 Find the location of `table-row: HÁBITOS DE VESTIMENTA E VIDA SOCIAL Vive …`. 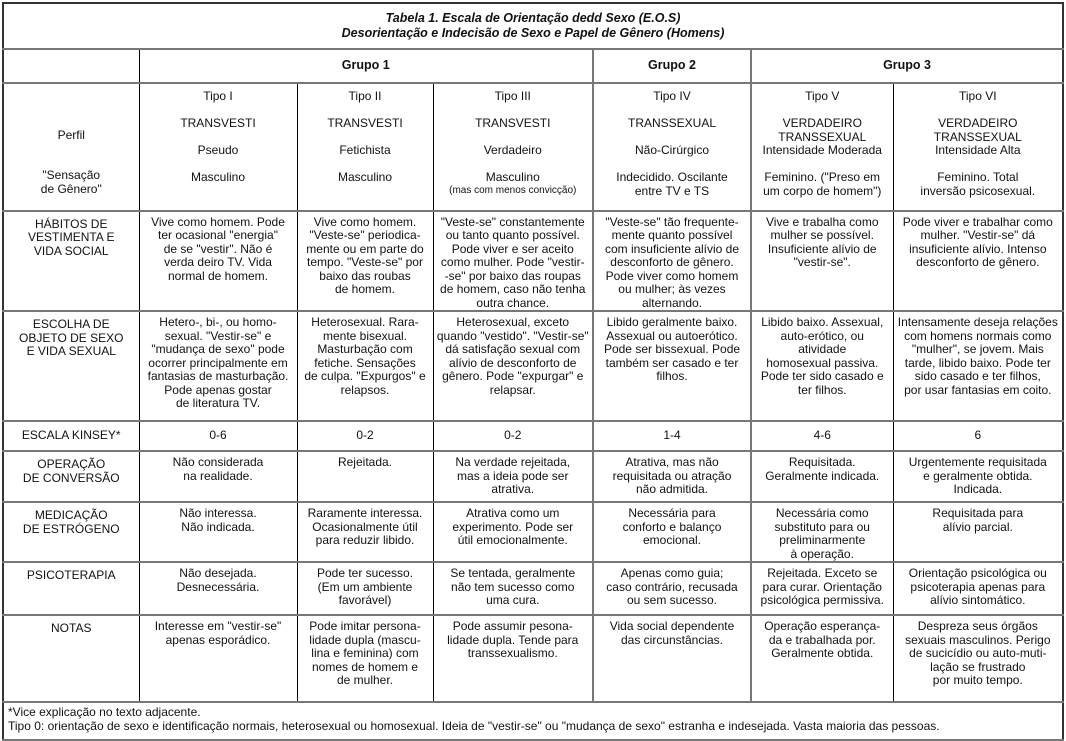

table-row: HÁBITOS DE VESTIMENTA E VIDA SOCIAL Vive … is located at coordinates (533, 260).